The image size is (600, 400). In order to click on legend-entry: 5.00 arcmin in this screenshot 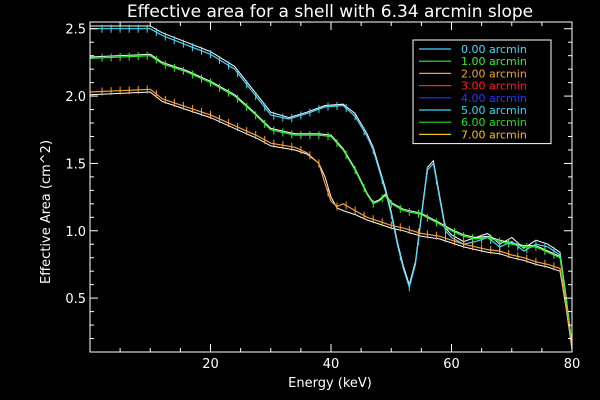, I will do `click(494, 110)`.